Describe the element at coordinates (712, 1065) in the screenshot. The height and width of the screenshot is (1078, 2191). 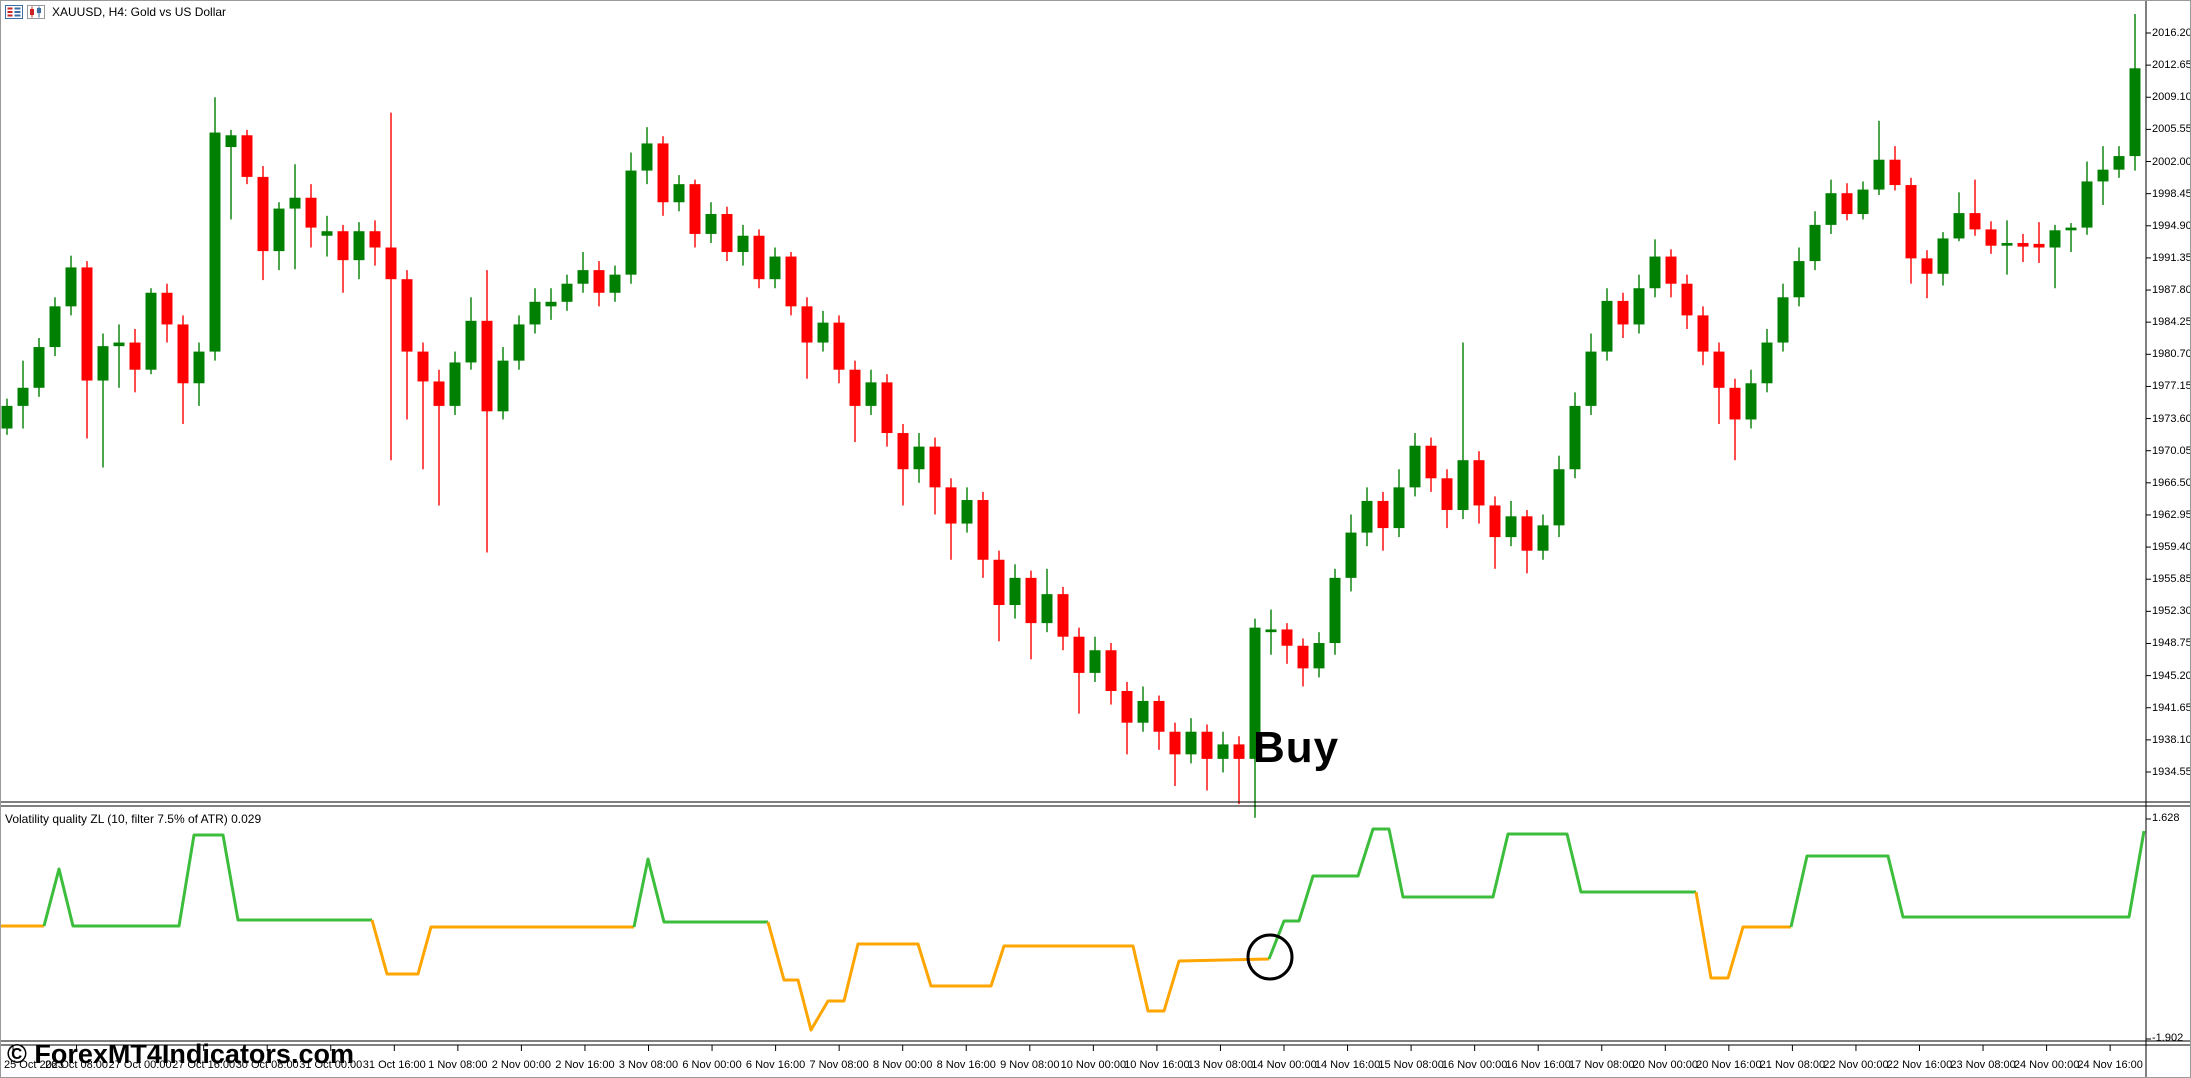
I see `time-axis-label: 6 Nov 00:00` at that location.